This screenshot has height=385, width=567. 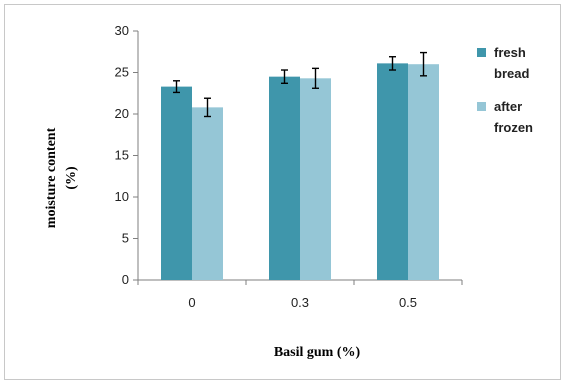 I want to click on y-tick-labels: 0 5 10 15 20 25 30, so click(x=122, y=155).